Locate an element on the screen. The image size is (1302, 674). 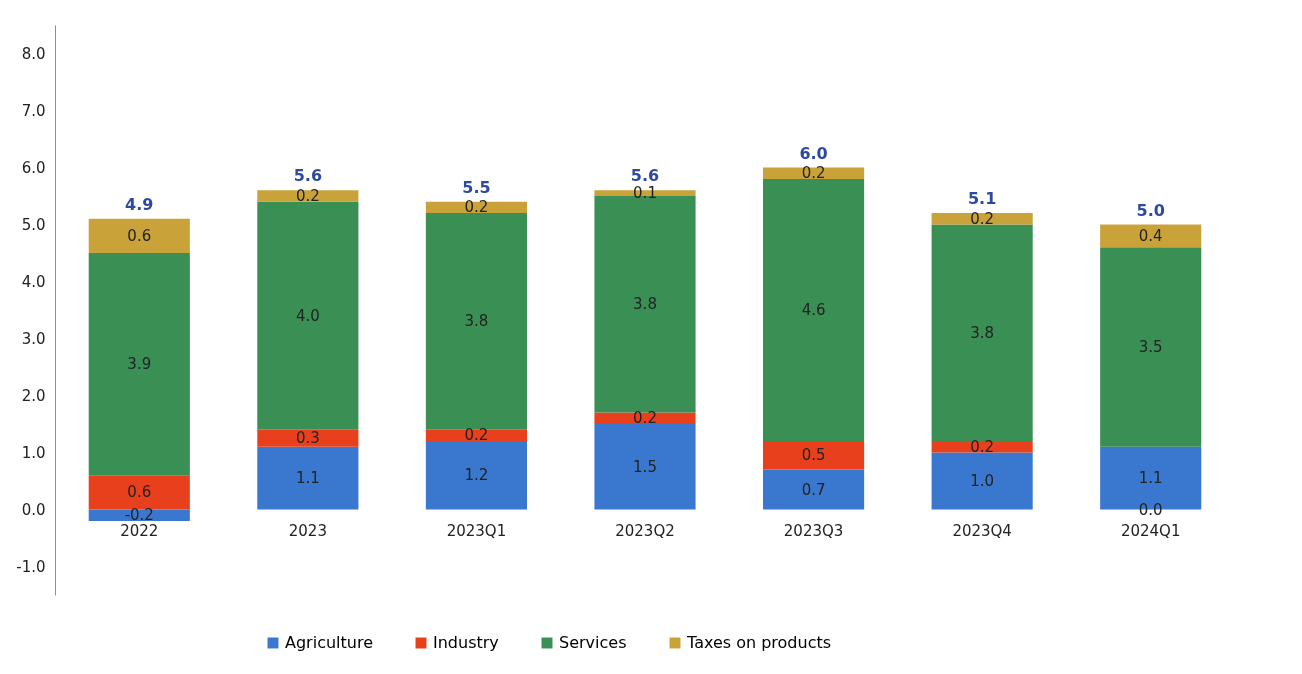
y-tick-label: 7.0 is located at coordinates (33, 111).